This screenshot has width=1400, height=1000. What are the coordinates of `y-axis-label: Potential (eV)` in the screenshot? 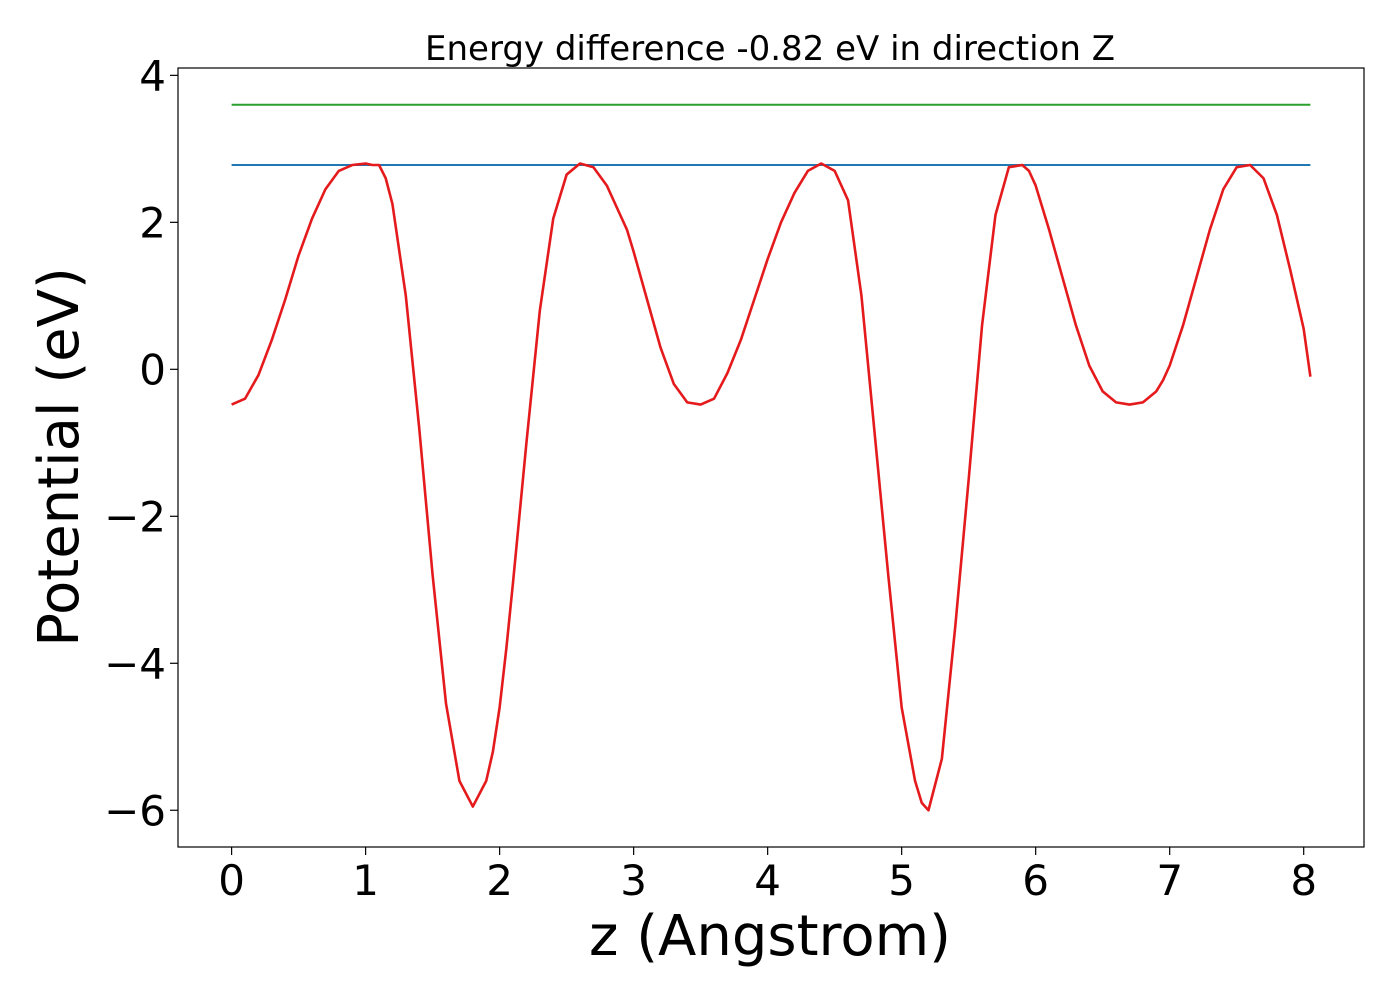 It's located at (59, 457).